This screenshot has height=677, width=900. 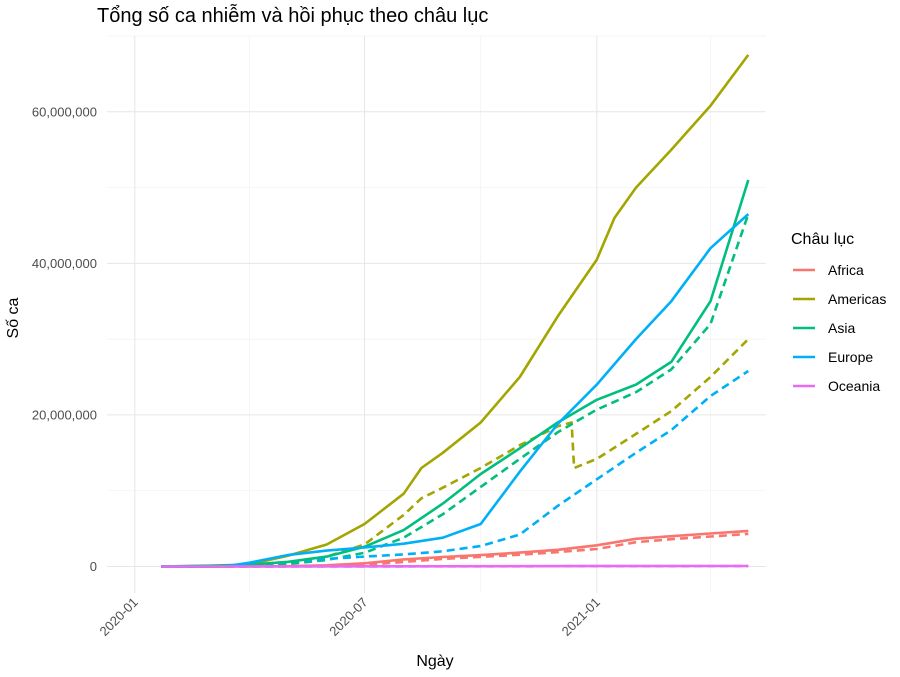 What do you see at coordinates (857, 299) in the screenshot?
I see `legend-label-americas: Americas` at bounding box center [857, 299].